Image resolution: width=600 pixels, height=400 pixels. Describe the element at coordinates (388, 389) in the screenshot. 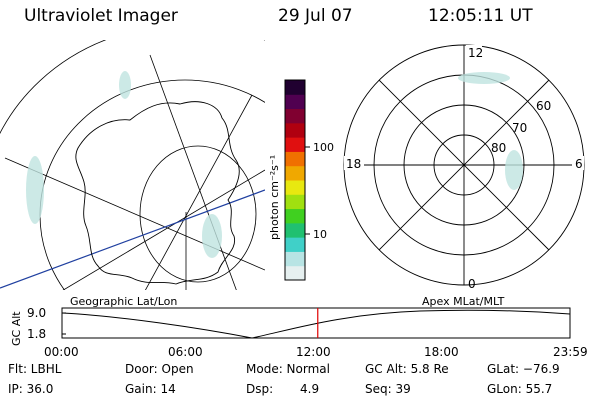

I see `seq-readout: Seq: 39` at that location.